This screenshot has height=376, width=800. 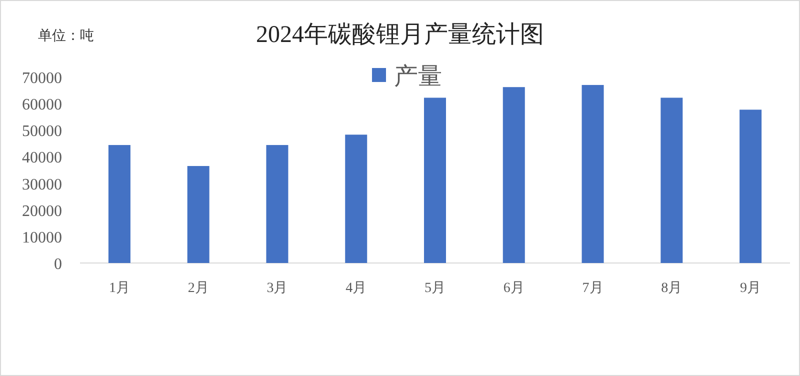 I want to click on y-tick-label: 60000, so click(x=42, y=105).